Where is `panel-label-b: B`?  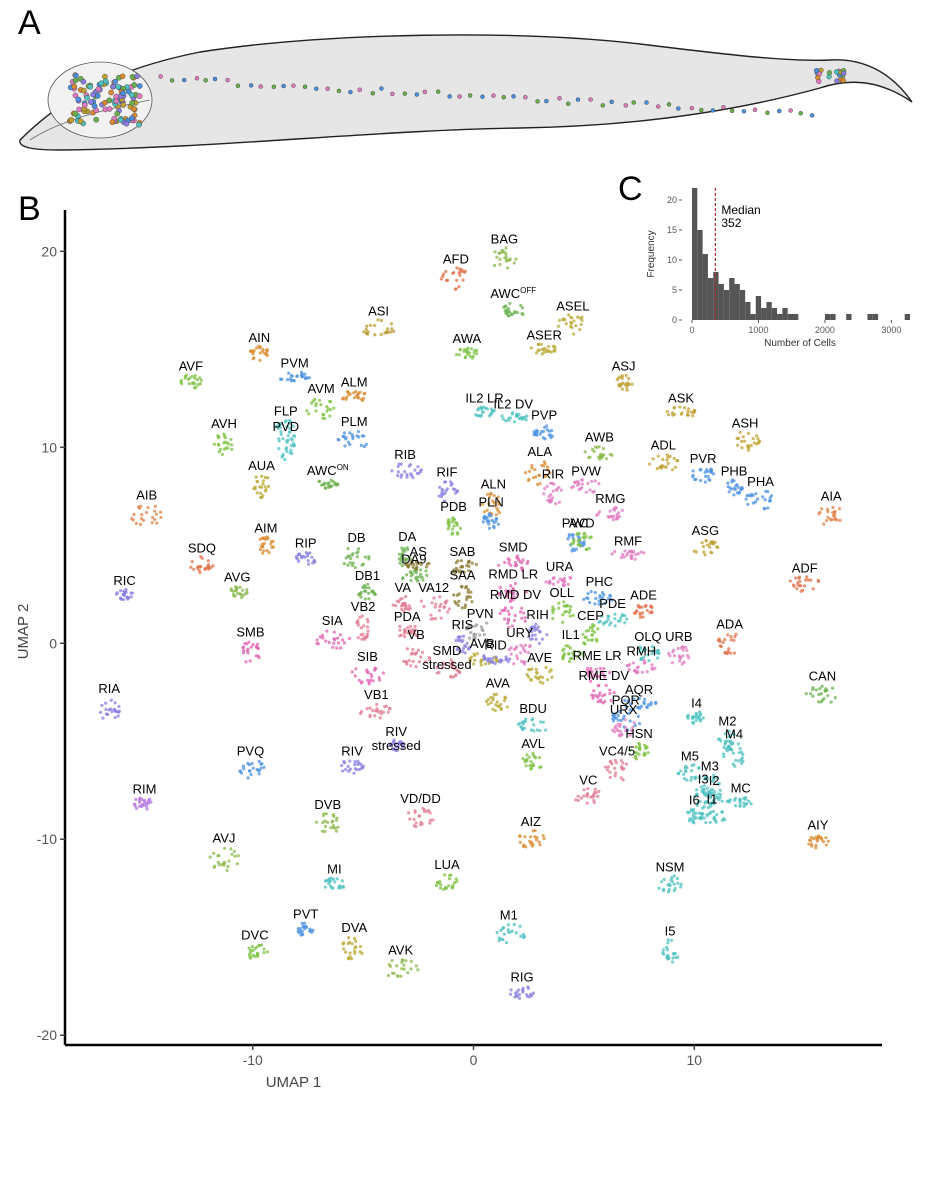 panel-label-b: B is located at coordinates (29, 209).